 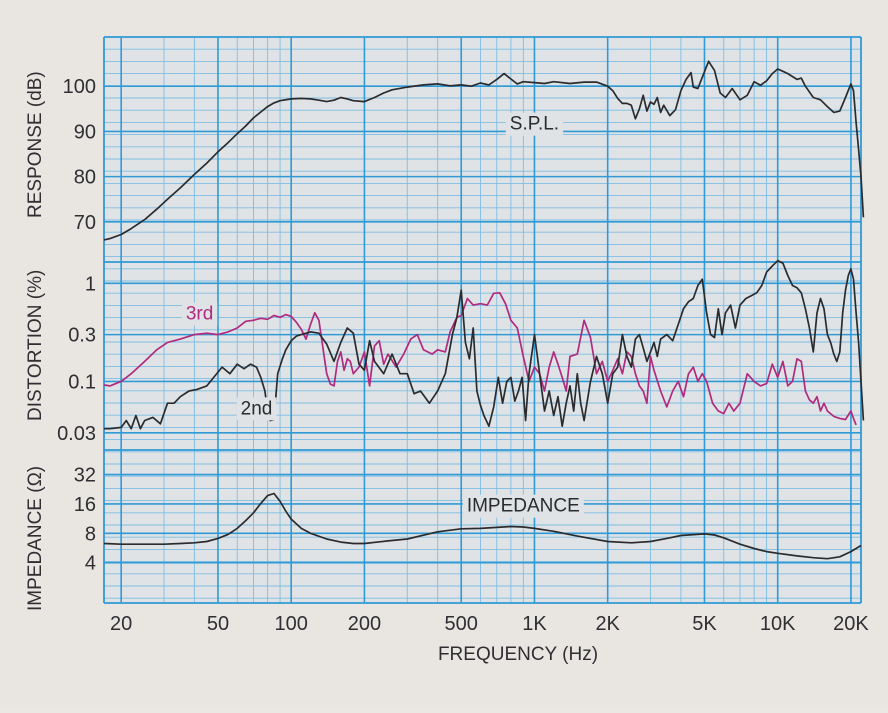 I want to click on y-tick-label: 1, so click(x=90, y=284).